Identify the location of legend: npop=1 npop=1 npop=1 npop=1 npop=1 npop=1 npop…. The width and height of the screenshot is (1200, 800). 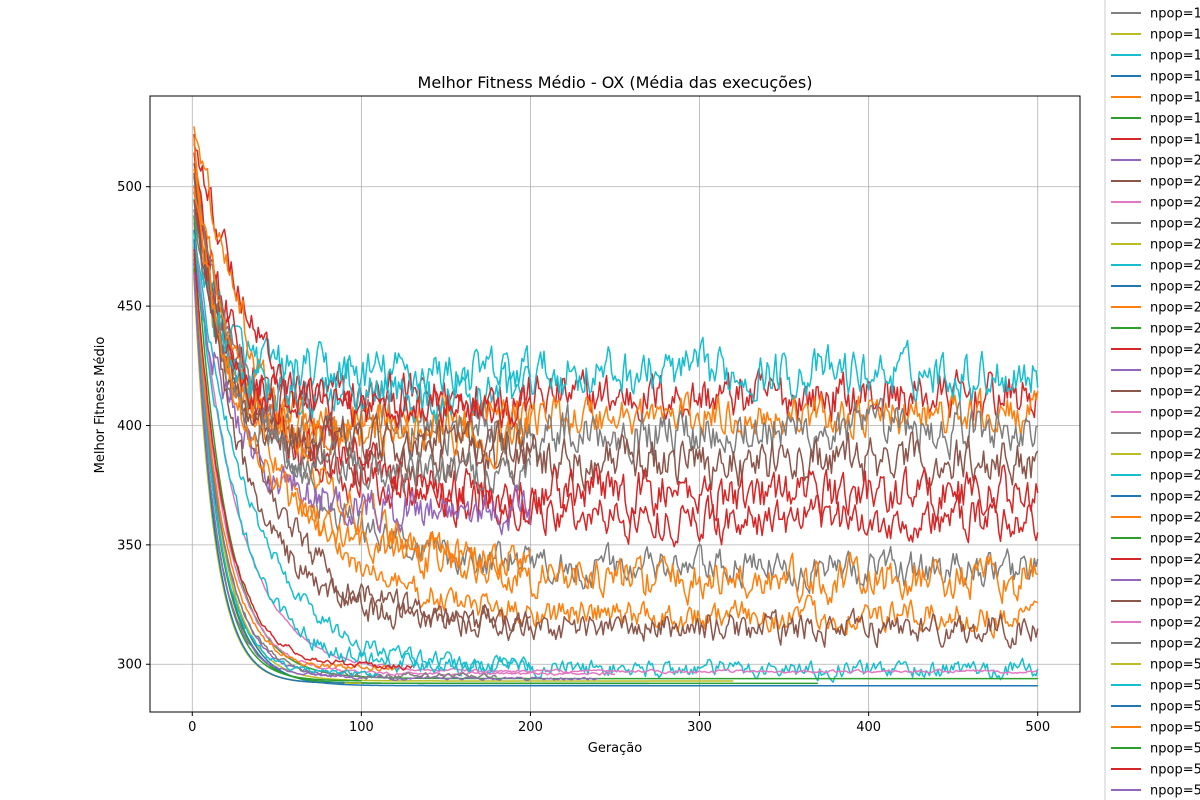
(1152, 400).